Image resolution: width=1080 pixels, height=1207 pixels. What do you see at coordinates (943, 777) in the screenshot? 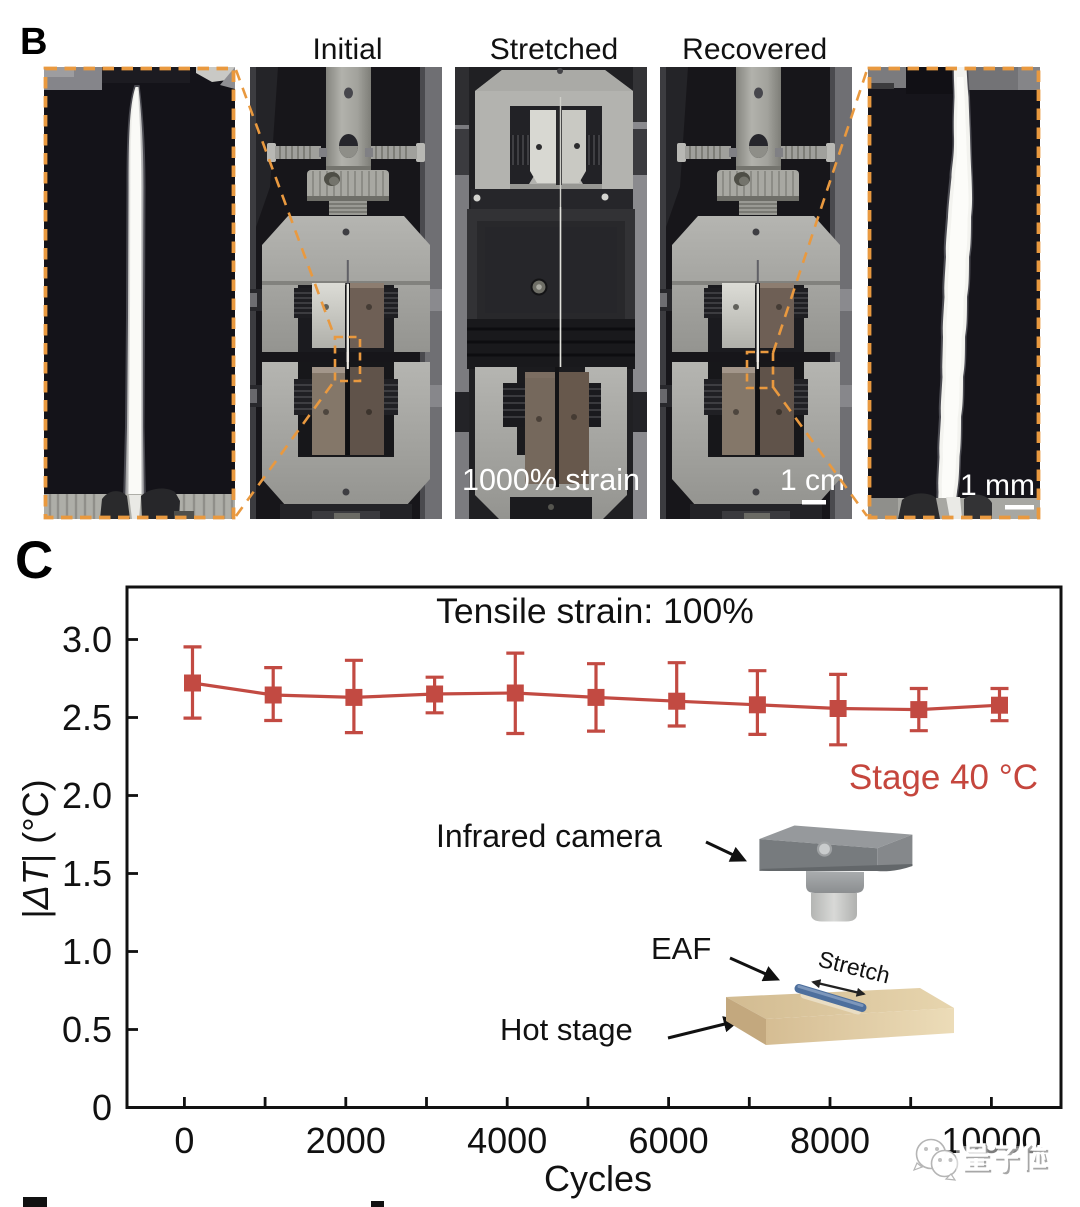
I see `svg-text: Stage 40 °C` at bounding box center [943, 777].